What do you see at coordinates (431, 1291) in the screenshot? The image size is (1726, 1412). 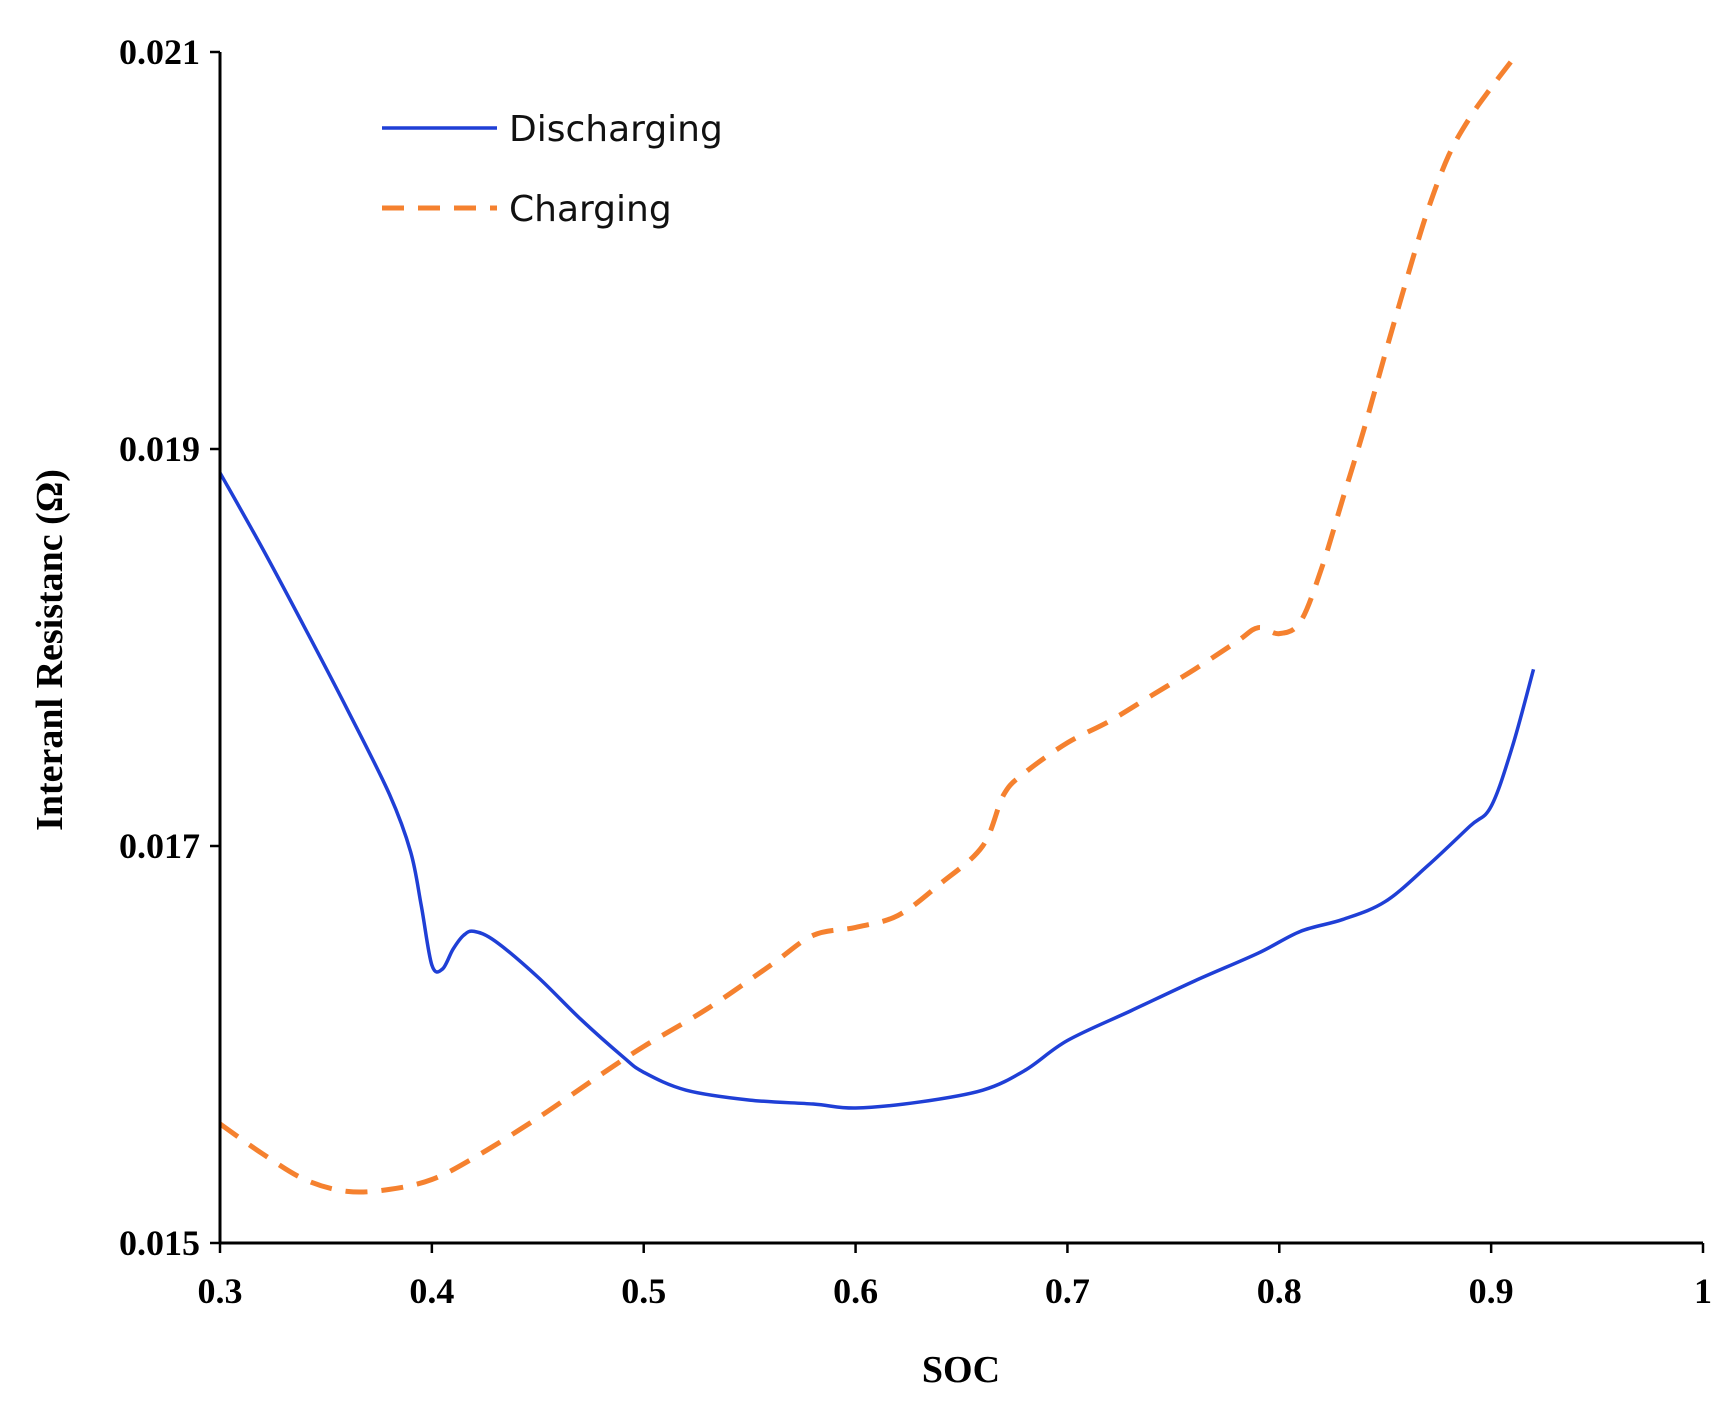 I see `x-tick-label: 0.4` at bounding box center [431, 1291].